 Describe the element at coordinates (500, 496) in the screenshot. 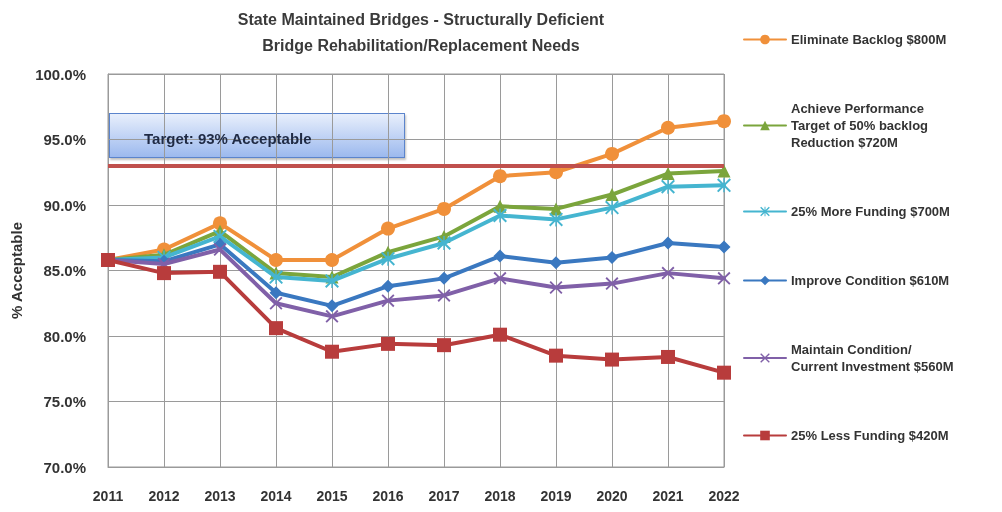

I see `x-tick-label: 2018` at that location.